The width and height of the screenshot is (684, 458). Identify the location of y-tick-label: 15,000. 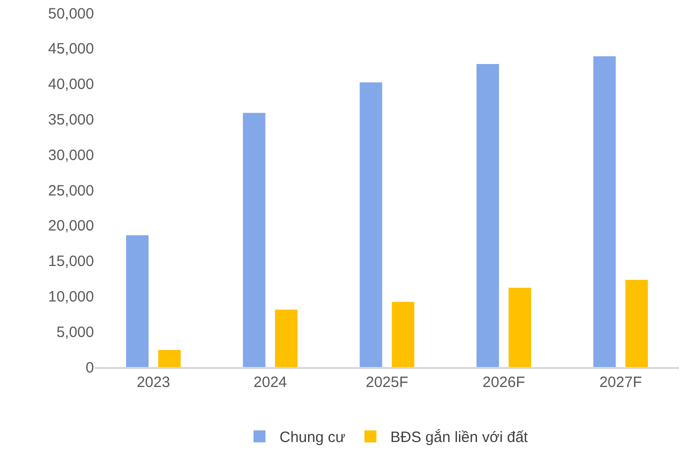
(71, 261).